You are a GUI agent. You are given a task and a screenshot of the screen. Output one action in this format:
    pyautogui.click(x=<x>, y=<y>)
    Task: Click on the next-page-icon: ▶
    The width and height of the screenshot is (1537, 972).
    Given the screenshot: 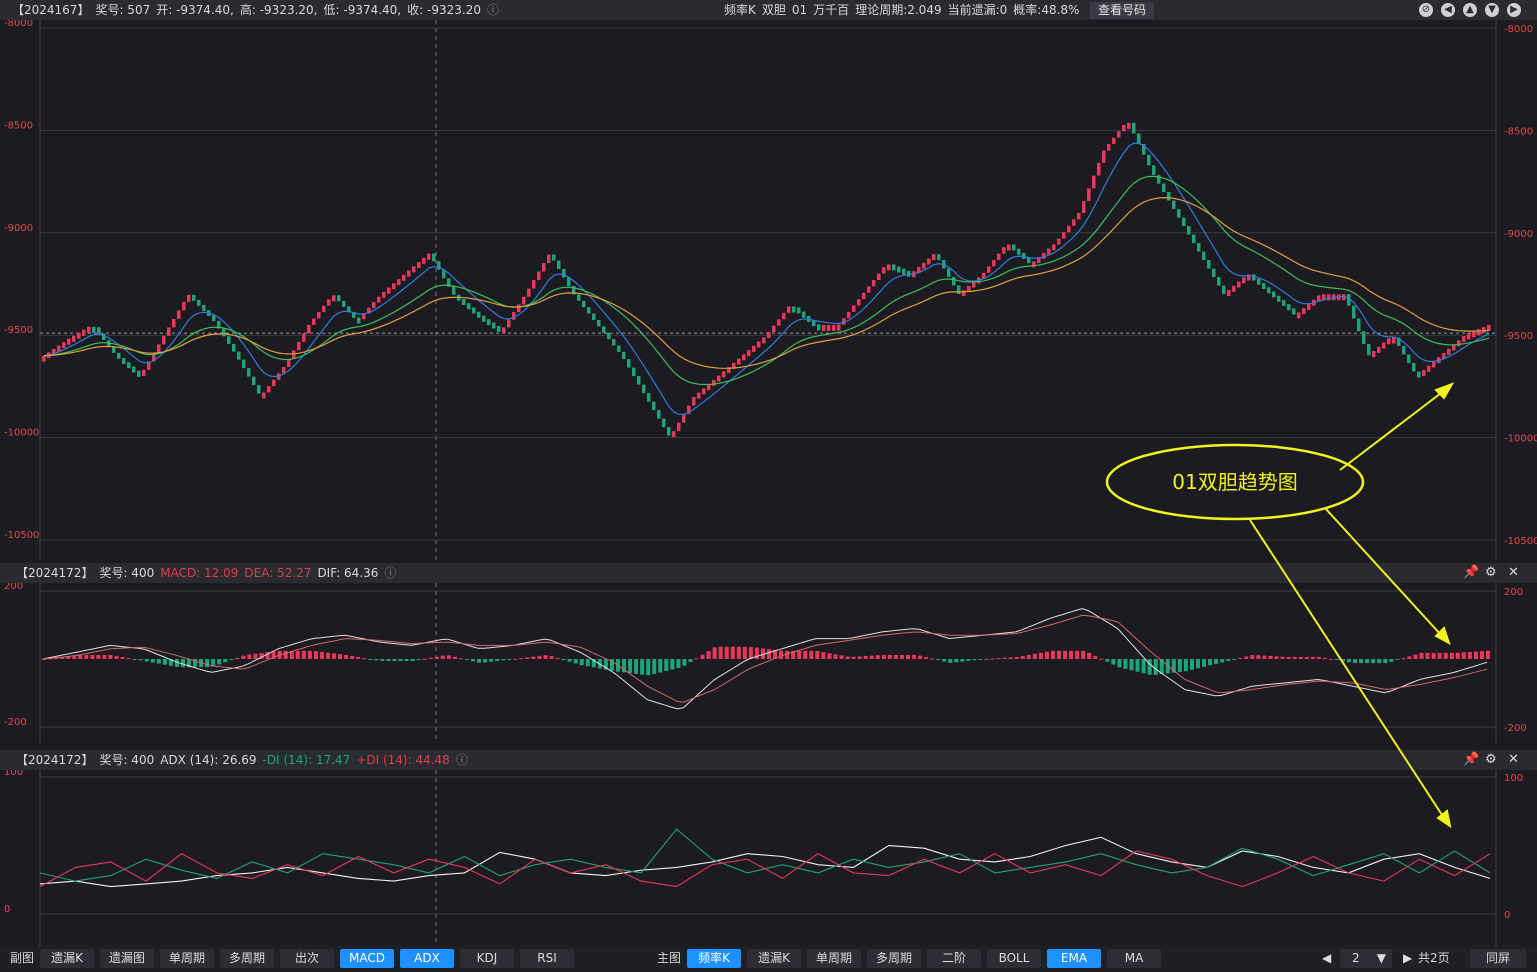 What is the action you would take?
    pyautogui.click(x=1408, y=958)
    